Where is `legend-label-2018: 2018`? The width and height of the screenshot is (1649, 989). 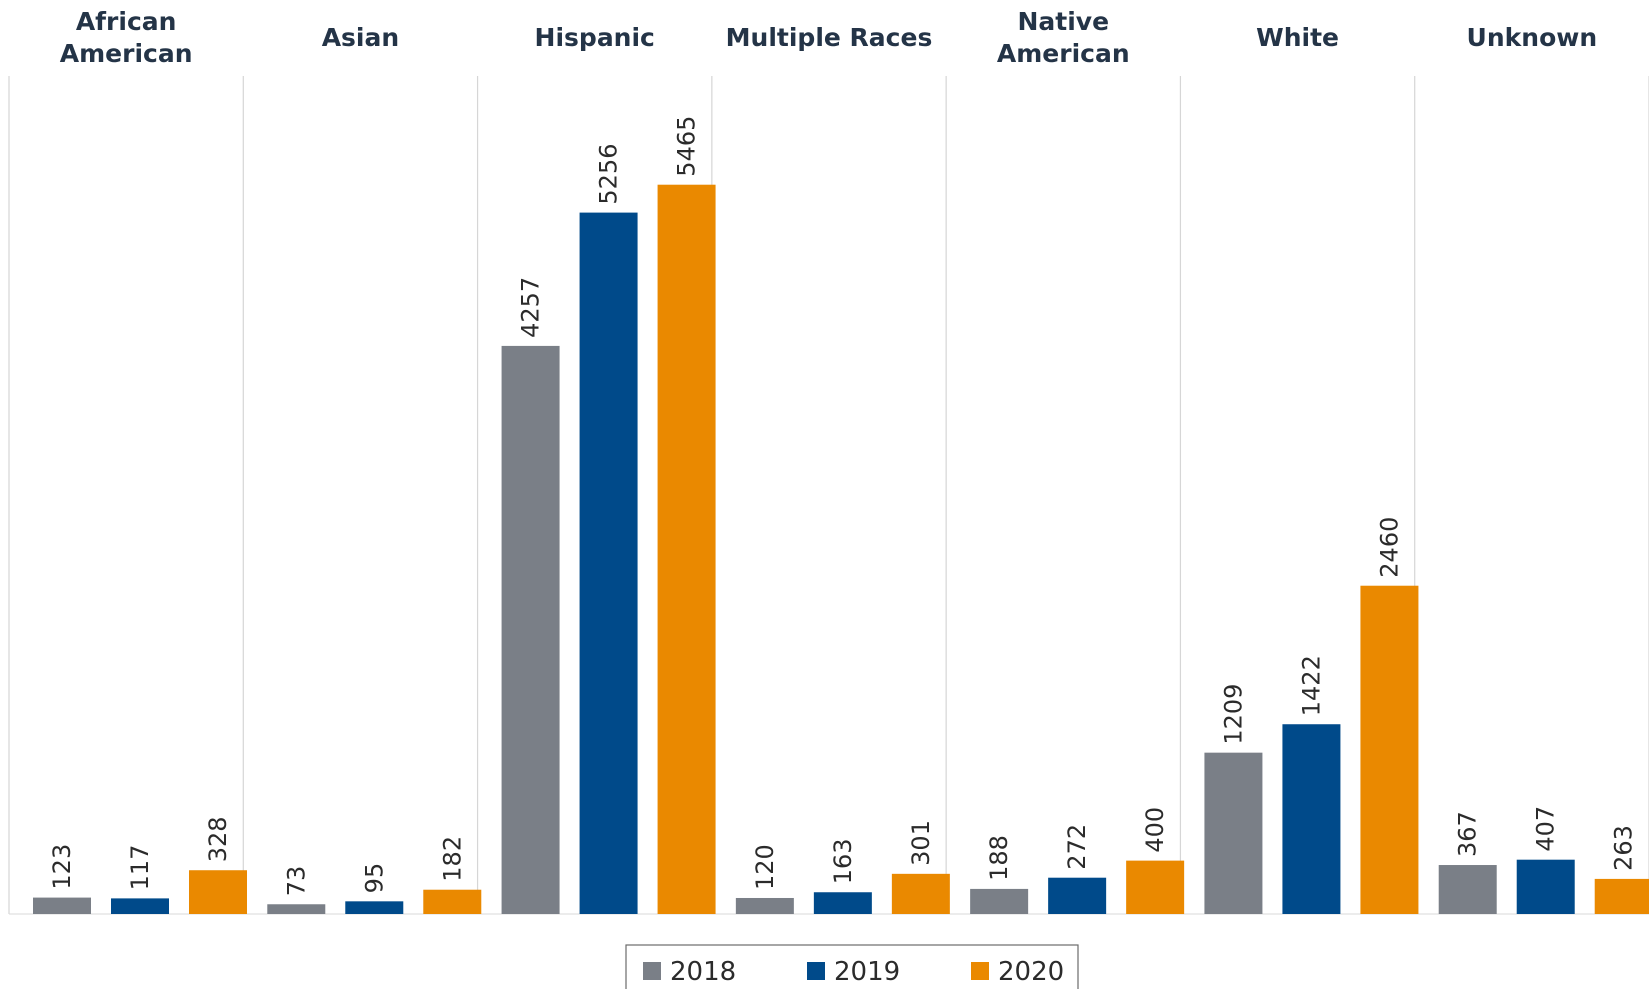 legend-label-2018: 2018 is located at coordinates (703, 972).